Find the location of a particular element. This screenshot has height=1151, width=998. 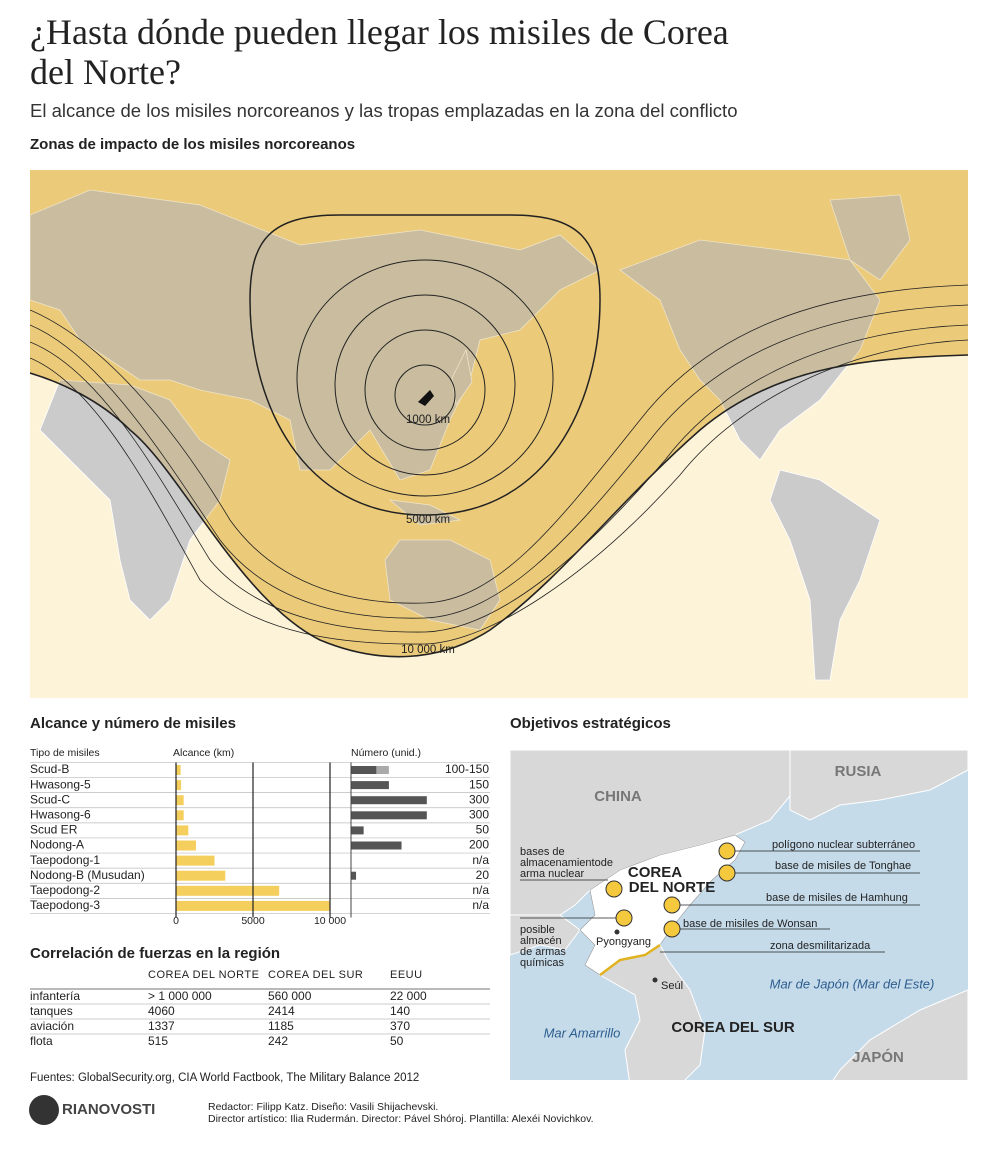

cell: 1337 is located at coordinates (161, 1026).